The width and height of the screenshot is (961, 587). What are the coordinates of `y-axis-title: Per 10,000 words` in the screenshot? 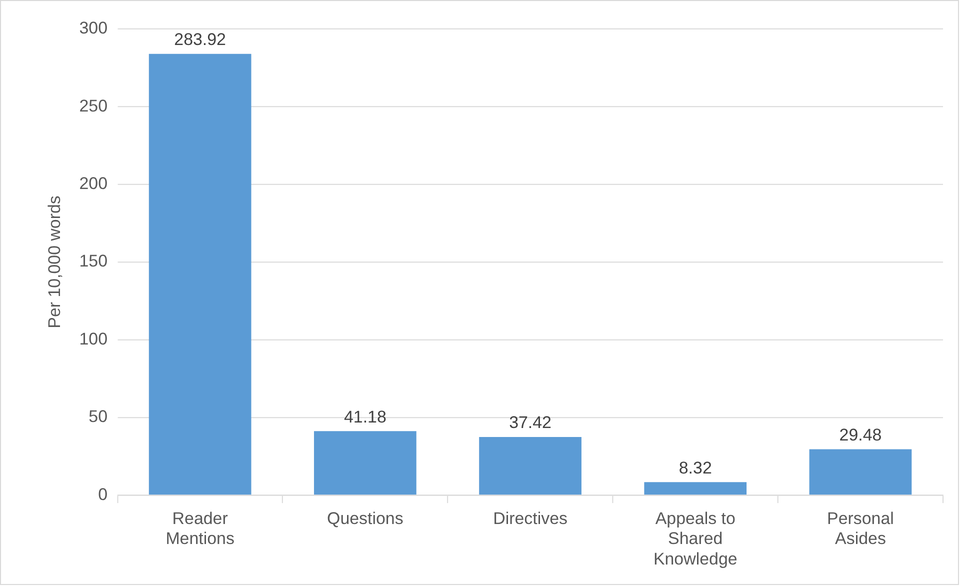 It's located at (54, 262).